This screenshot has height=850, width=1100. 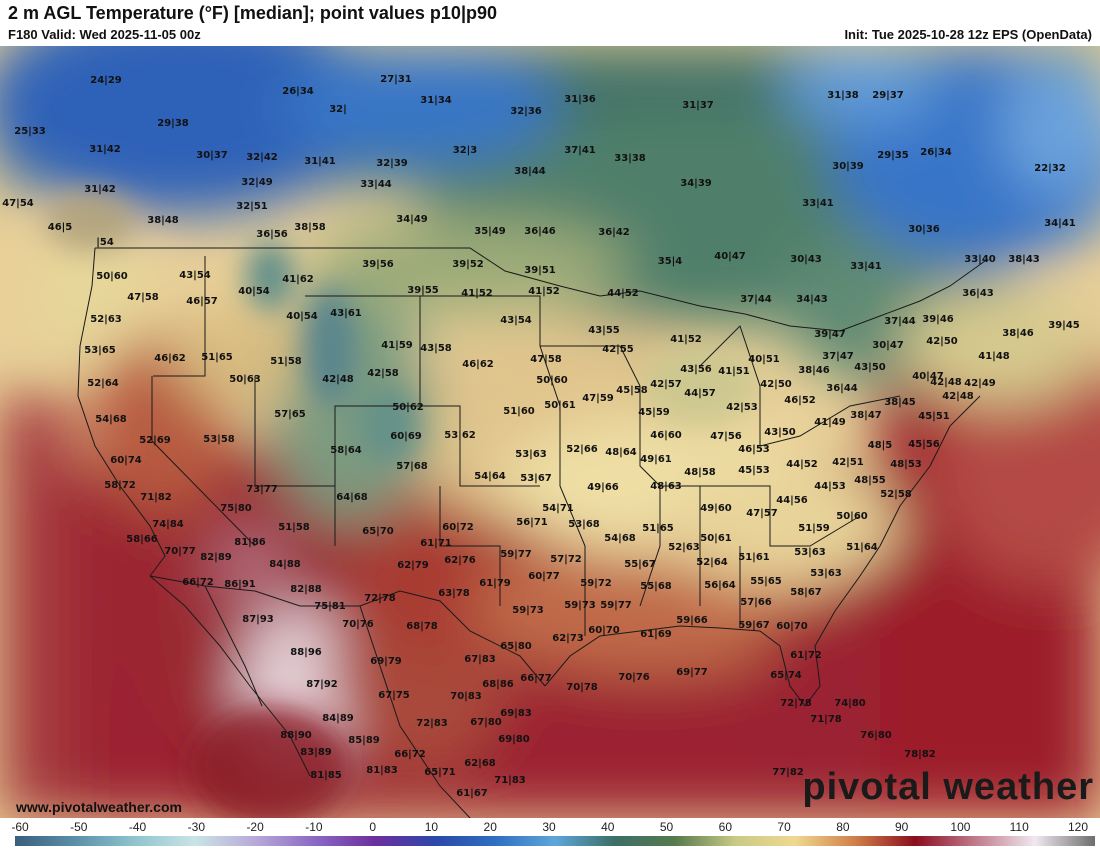 What do you see at coordinates (938, 319) in the screenshot?
I see `point-value: 39|46` at bounding box center [938, 319].